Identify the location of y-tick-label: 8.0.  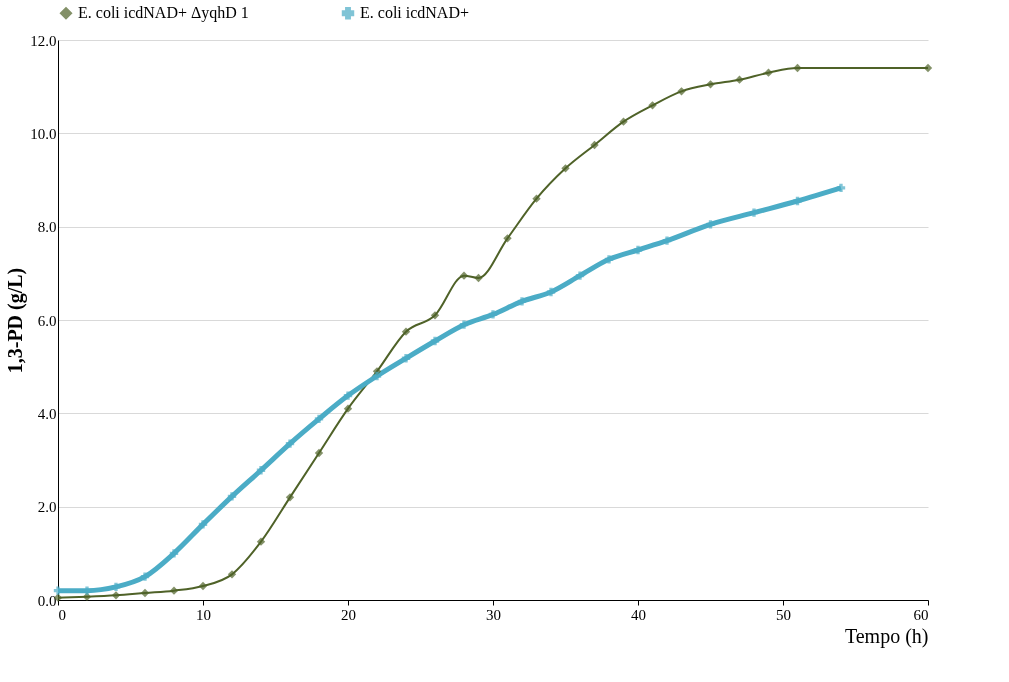
(47, 227).